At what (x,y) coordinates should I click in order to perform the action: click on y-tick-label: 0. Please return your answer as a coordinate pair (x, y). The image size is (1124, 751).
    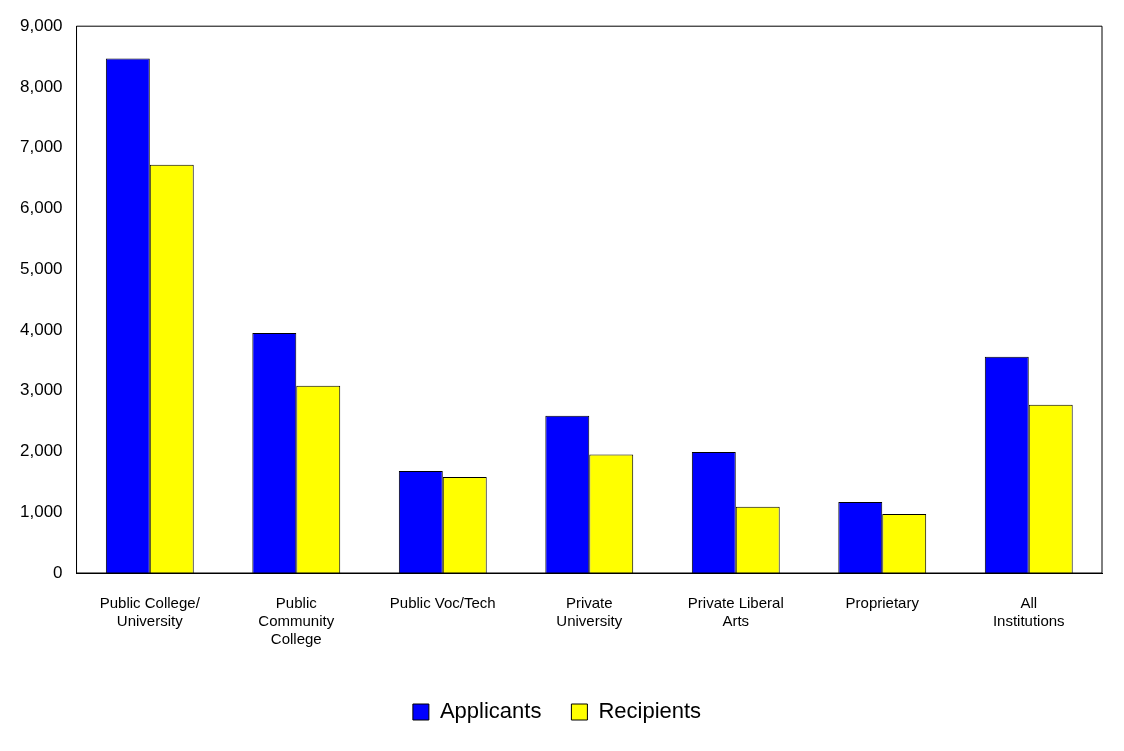
    Looking at the image, I should click on (58, 572).